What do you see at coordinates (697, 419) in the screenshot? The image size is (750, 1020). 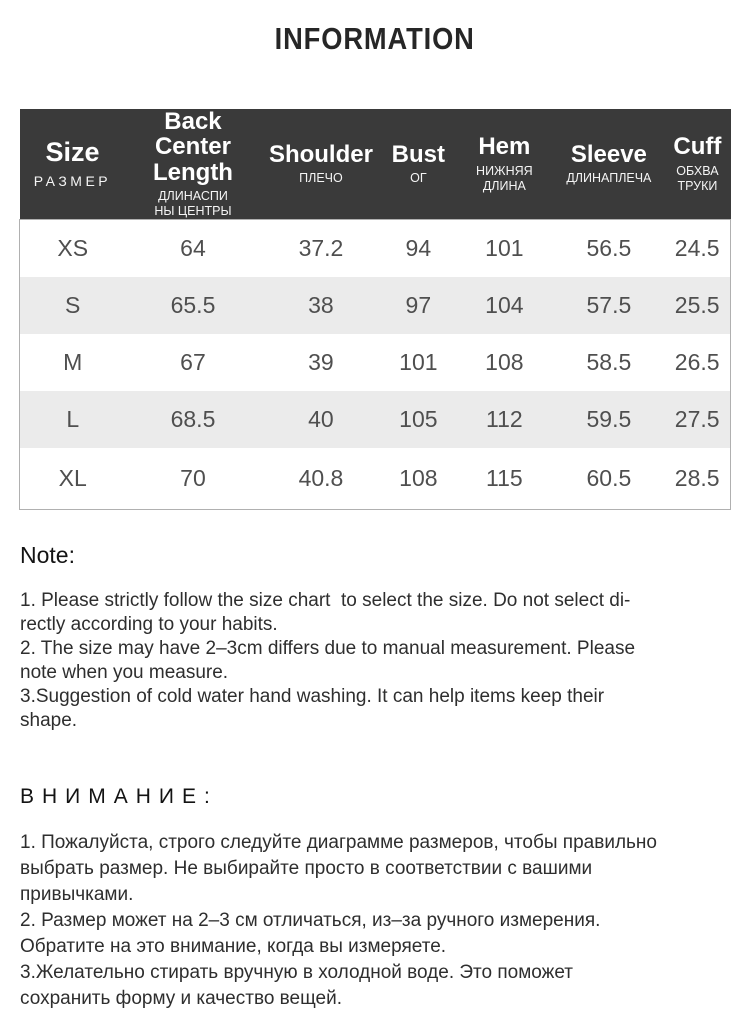 I see `value-cell: 27.5` at bounding box center [697, 419].